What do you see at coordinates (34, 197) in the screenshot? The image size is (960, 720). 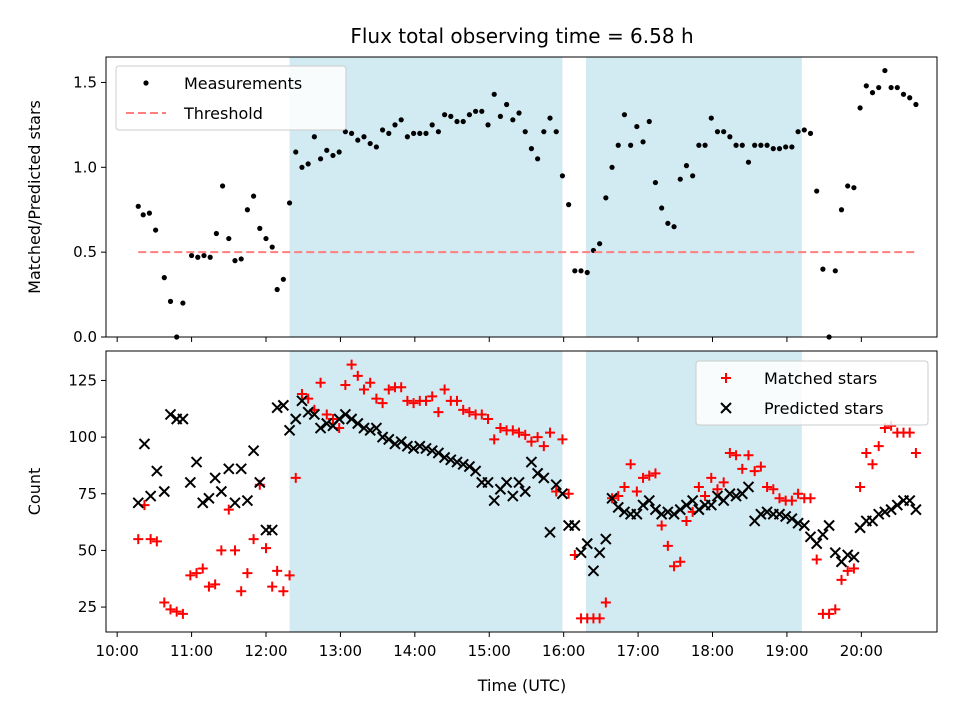 I see `y-axis-label: Matched/Predicted stars` at bounding box center [34, 197].